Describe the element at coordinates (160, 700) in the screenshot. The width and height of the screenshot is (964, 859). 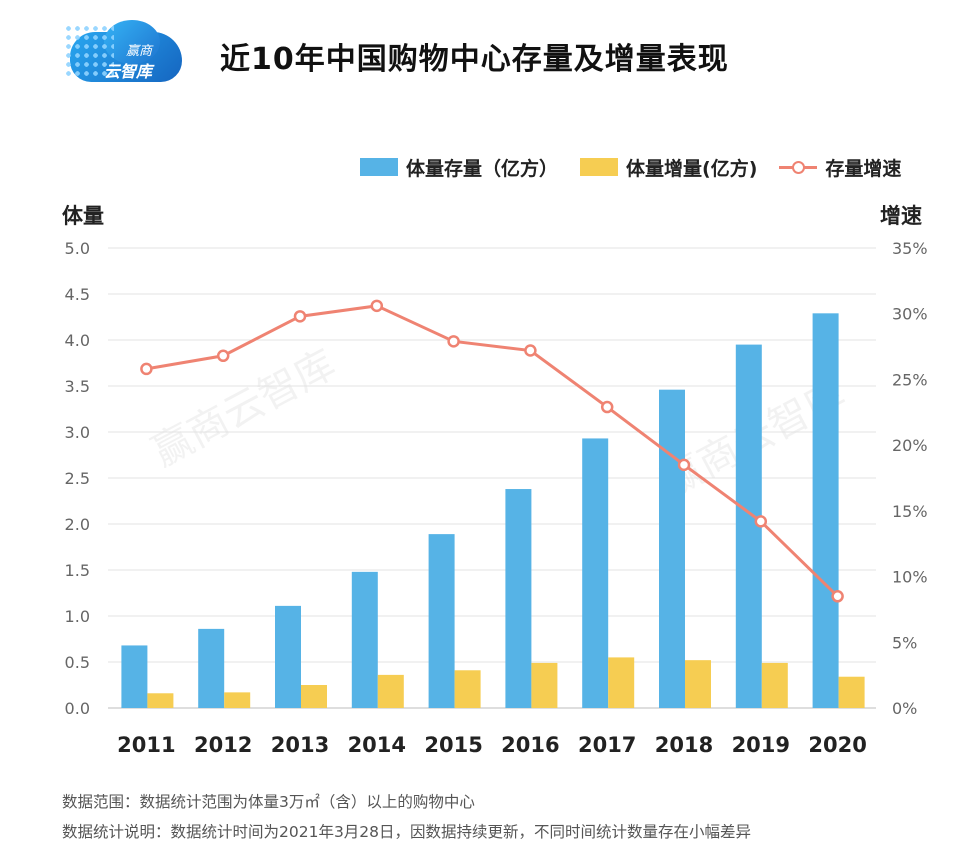
I see `bar-increment-2011` at that location.